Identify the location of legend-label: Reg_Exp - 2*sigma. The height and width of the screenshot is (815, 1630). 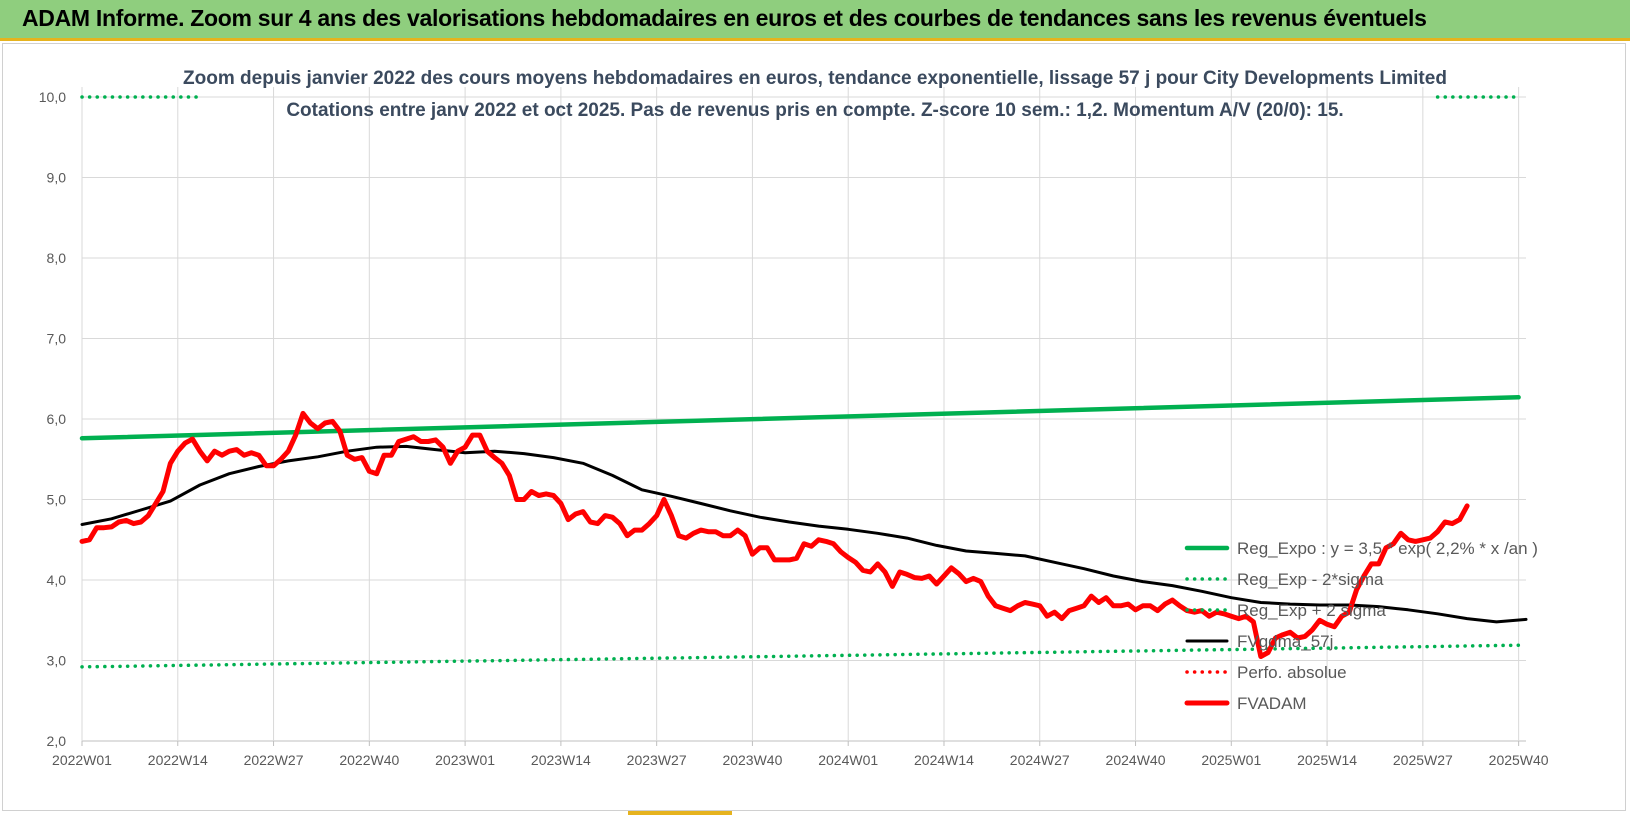
(1310, 579).